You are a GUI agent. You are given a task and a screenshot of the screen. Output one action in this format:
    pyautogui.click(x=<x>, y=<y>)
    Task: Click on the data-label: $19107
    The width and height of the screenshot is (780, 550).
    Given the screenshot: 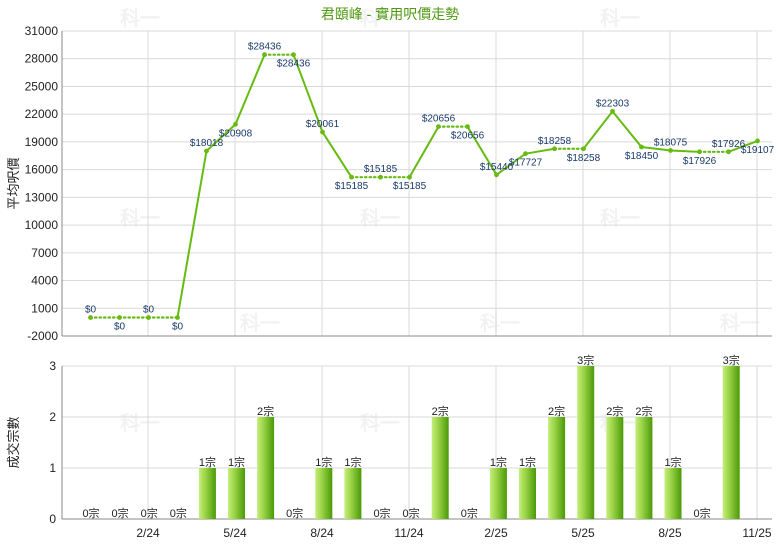 What is the action you would take?
    pyautogui.click(x=758, y=150)
    